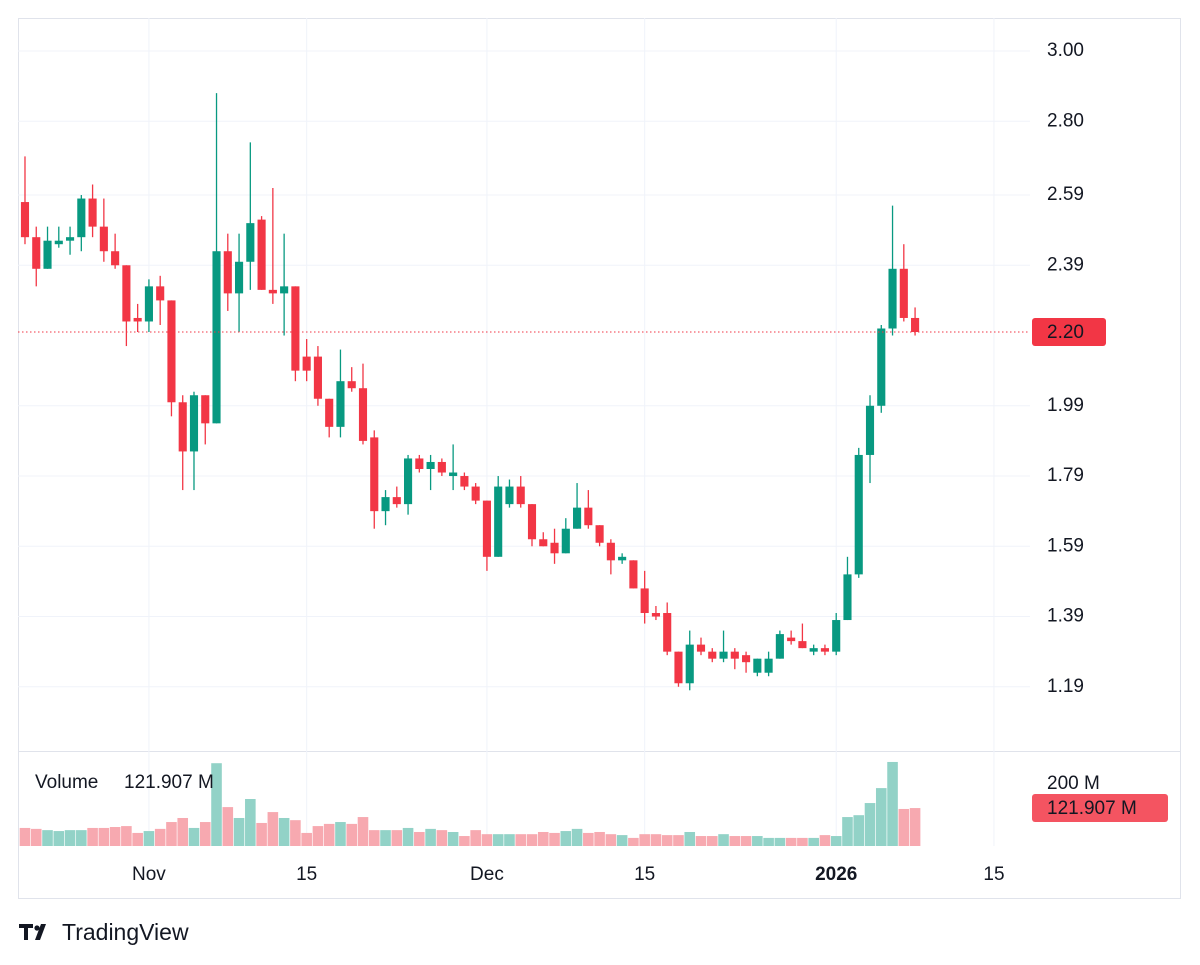 The image size is (1200, 965). I want to click on y-tick-label: 1.59, so click(1065, 545).